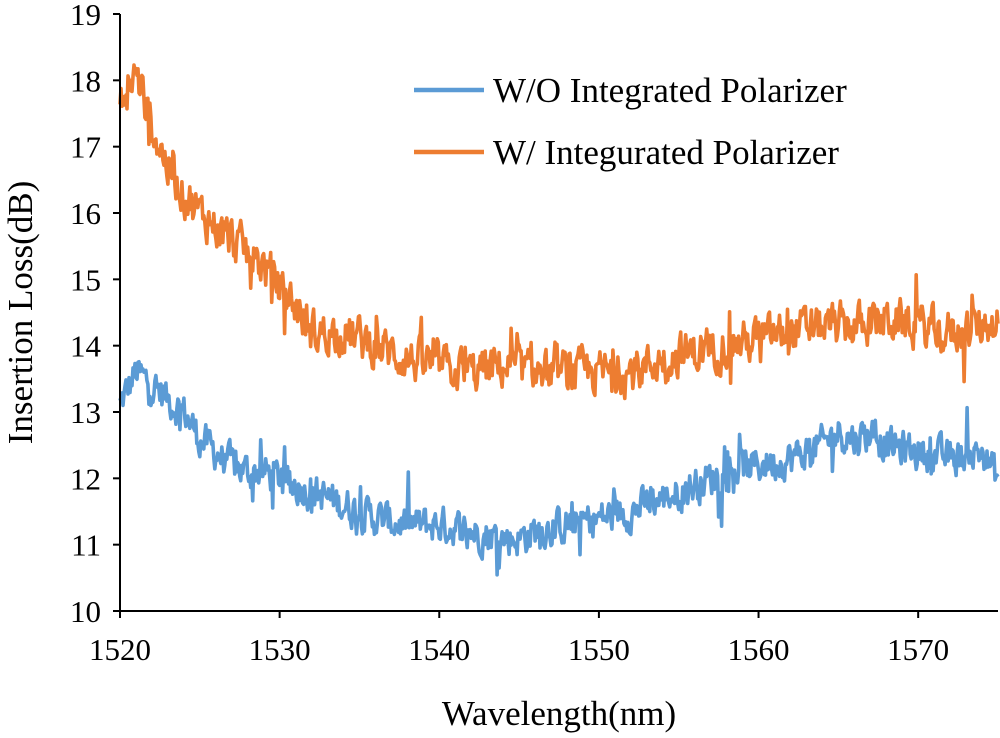 The image size is (1000, 738). What do you see at coordinates (86, 545) in the screenshot?
I see `y-tick-label: 11` at bounding box center [86, 545].